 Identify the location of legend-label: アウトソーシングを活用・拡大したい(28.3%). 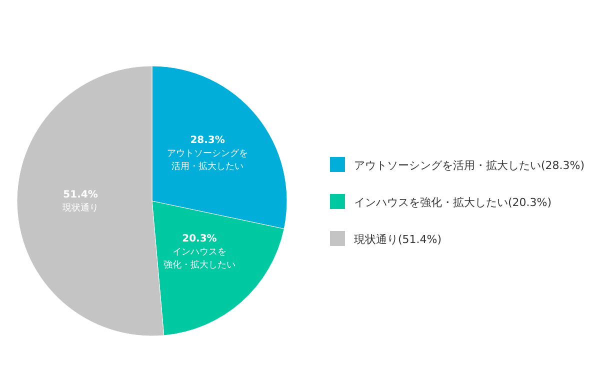
(469, 165).